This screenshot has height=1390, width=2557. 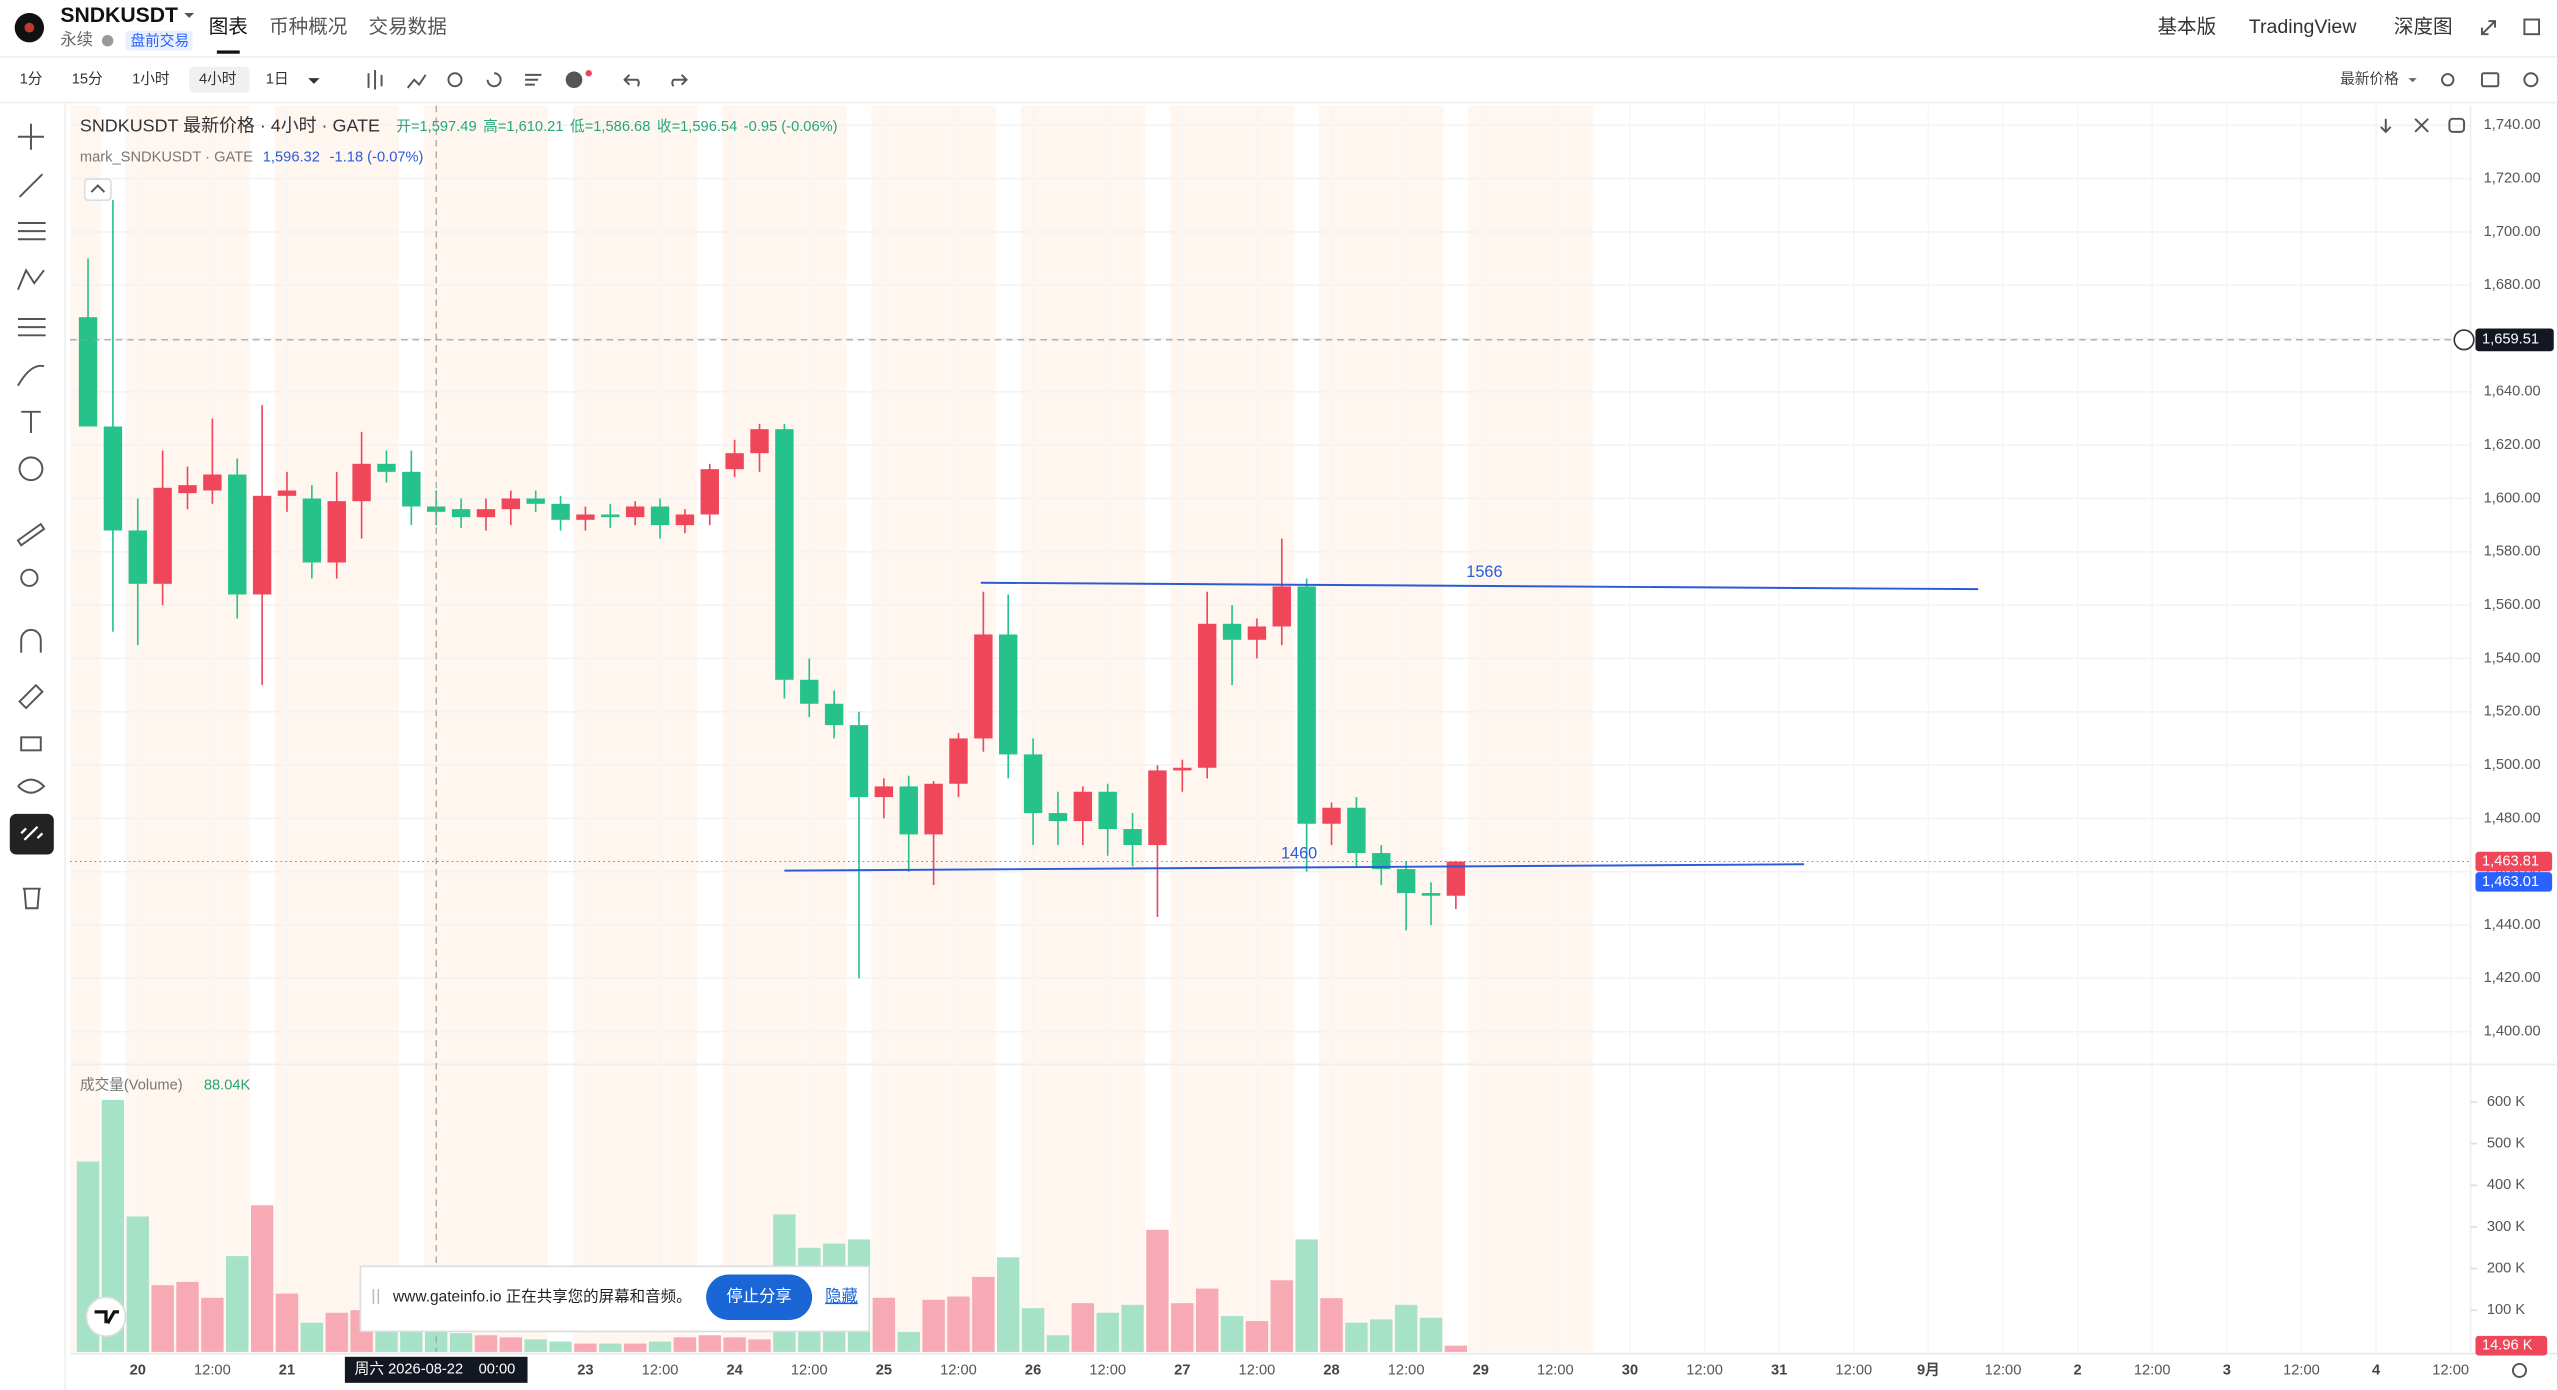 What do you see at coordinates (376, 1296) in the screenshot?
I see `drag-handle` at bounding box center [376, 1296].